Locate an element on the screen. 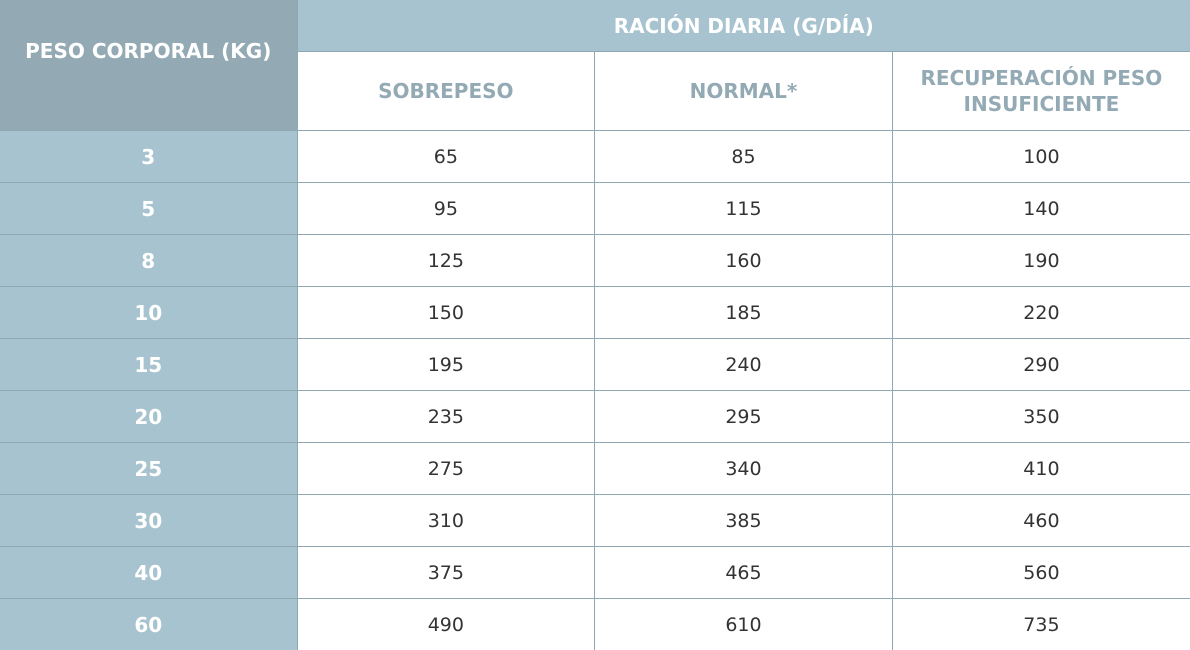 Image resolution: width=1190 pixels, height=650 pixels. table-row: 25 275 340 410 is located at coordinates (595, 468).